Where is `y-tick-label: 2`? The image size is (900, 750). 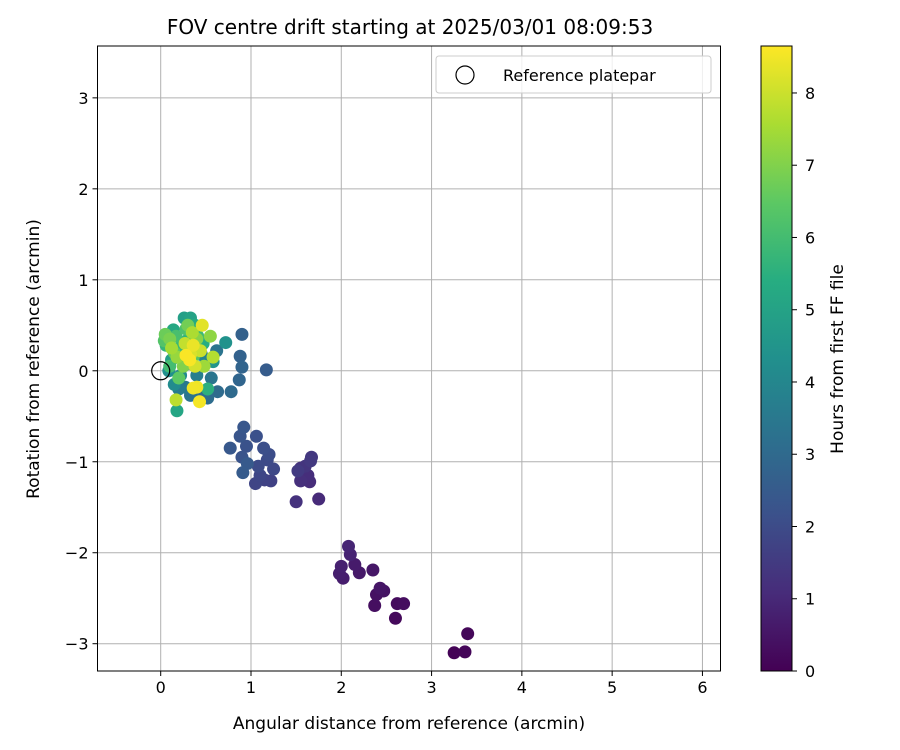 y-tick-label: 2 is located at coordinates (83, 189).